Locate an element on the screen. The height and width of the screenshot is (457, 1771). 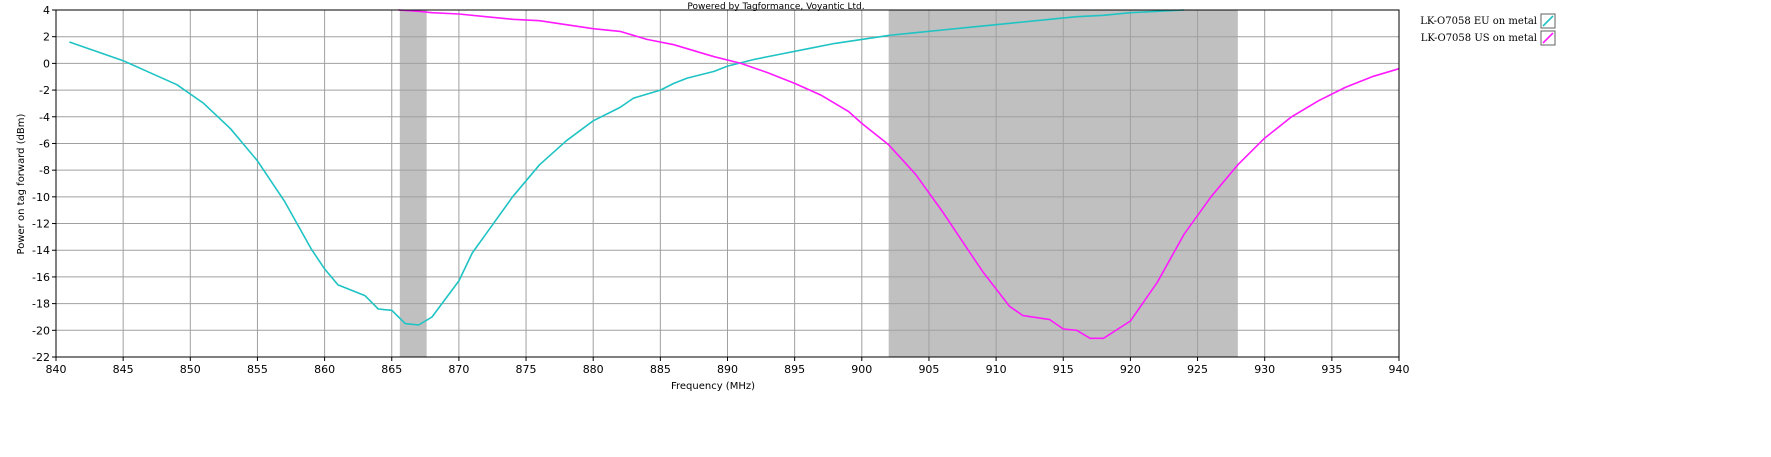
x-tick-label: 925 is located at coordinates (1197, 369).